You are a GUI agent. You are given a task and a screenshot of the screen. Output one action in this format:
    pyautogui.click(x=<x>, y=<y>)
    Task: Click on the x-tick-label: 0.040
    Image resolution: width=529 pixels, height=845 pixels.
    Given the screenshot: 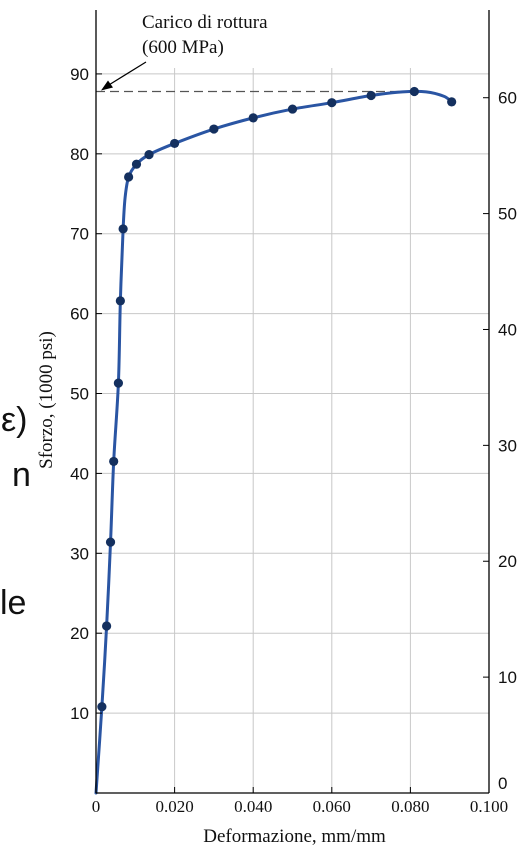 What is the action you would take?
    pyautogui.click(x=253, y=806)
    